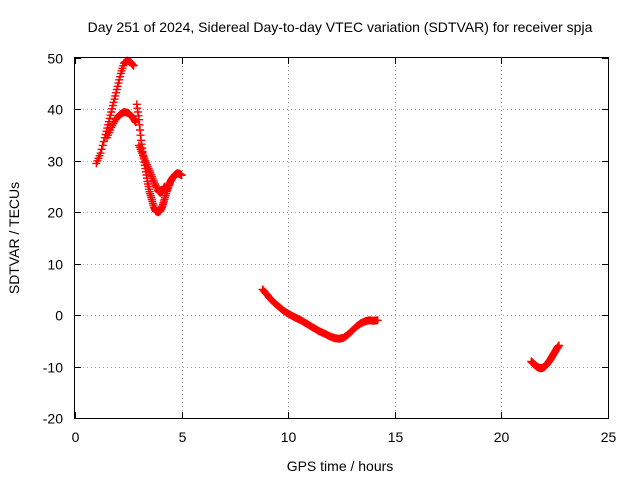 The height and width of the screenshot is (480, 640). Describe the element at coordinates (289, 437) in the screenshot. I see `x-tick-label: 10` at that location.